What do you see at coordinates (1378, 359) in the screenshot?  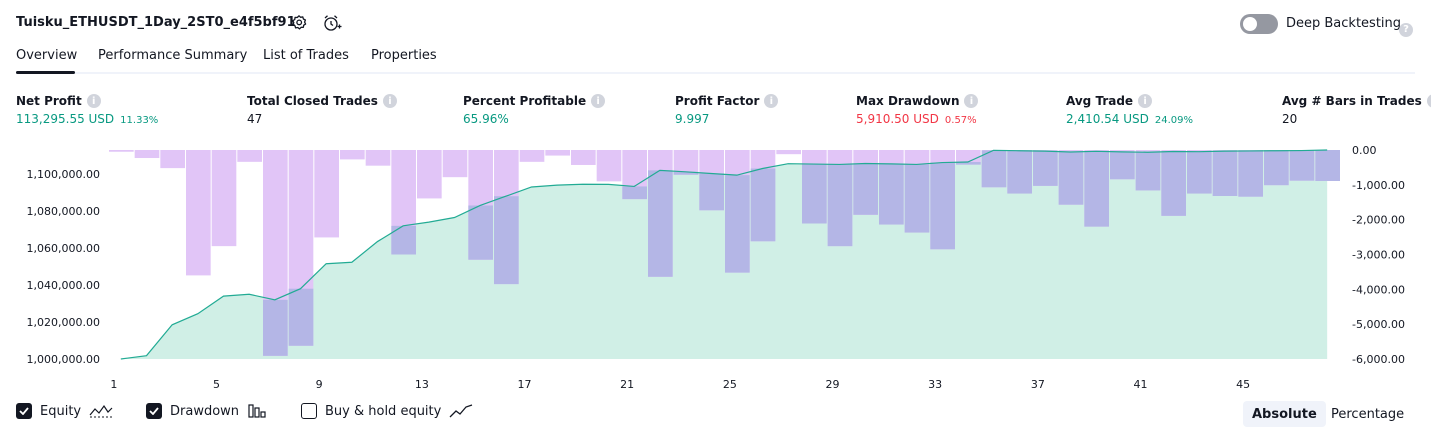 I see `right-axis-tick-label: -6,000.00` at bounding box center [1378, 359].